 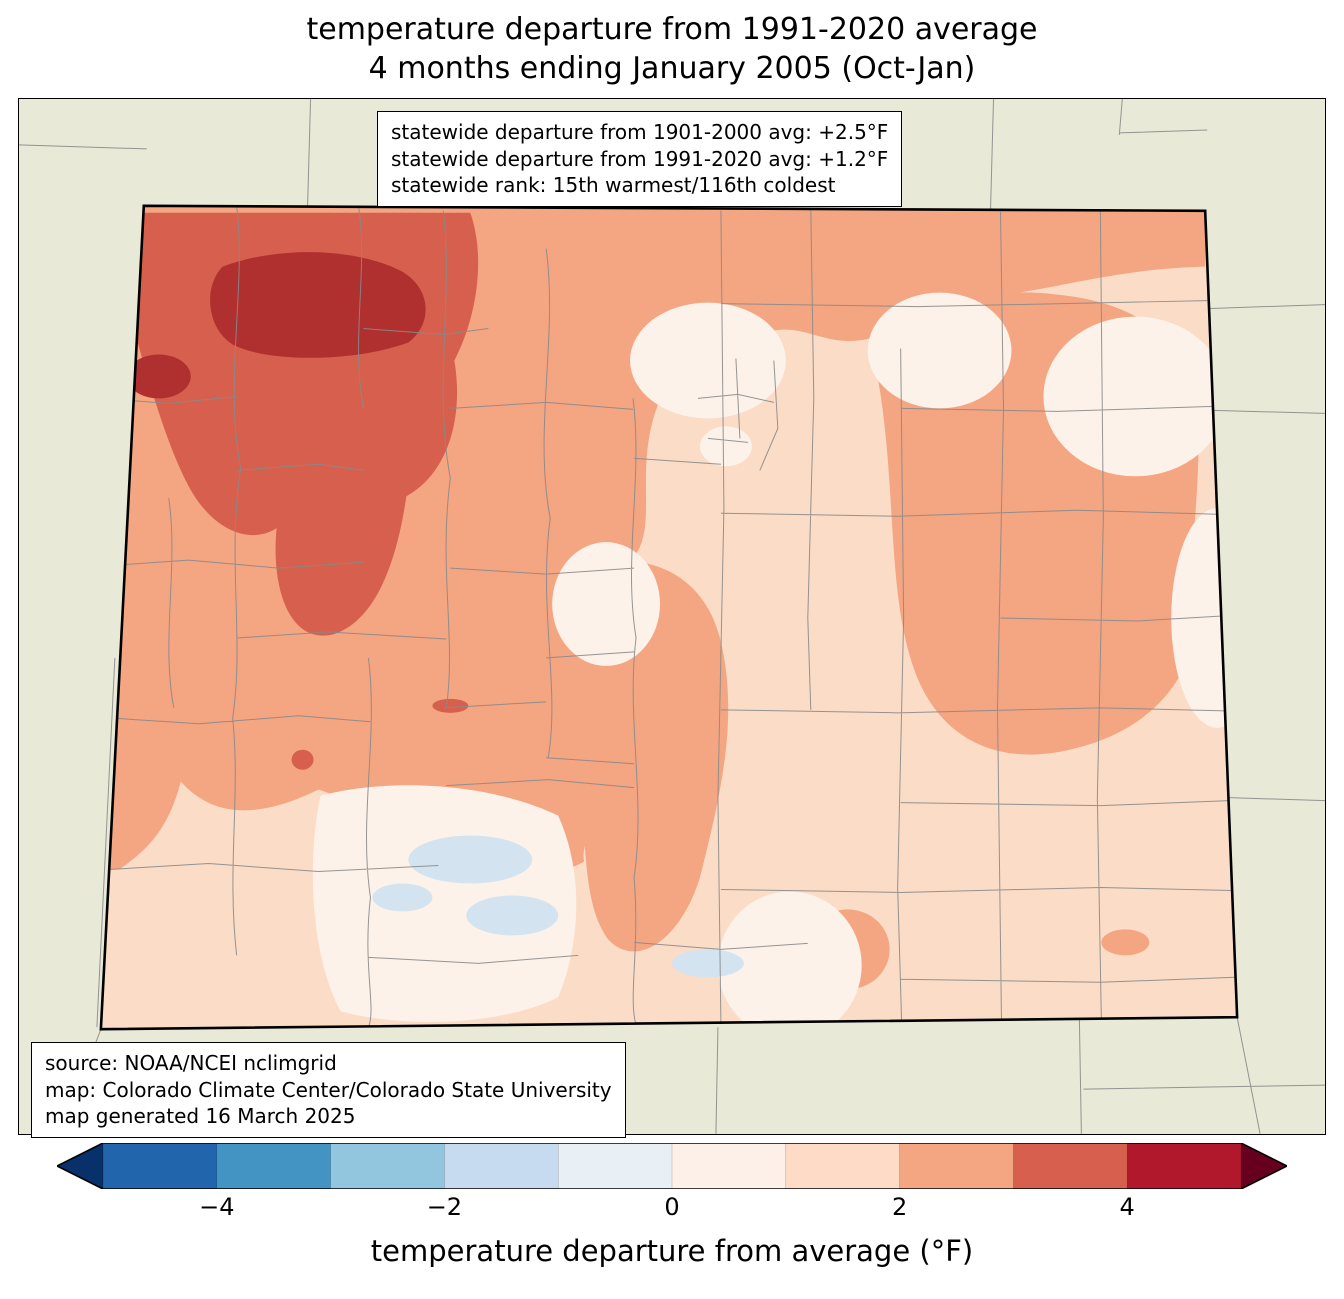 What do you see at coordinates (606, 604) in the screenshot?
I see `pale-patch-center` at bounding box center [606, 604].